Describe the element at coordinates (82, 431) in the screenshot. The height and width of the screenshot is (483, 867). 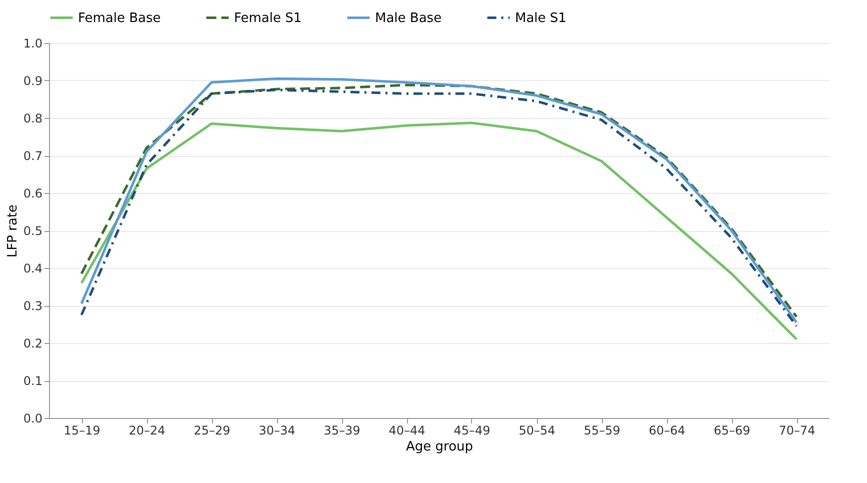
I see `x-tick-label: 15–19` at that location.